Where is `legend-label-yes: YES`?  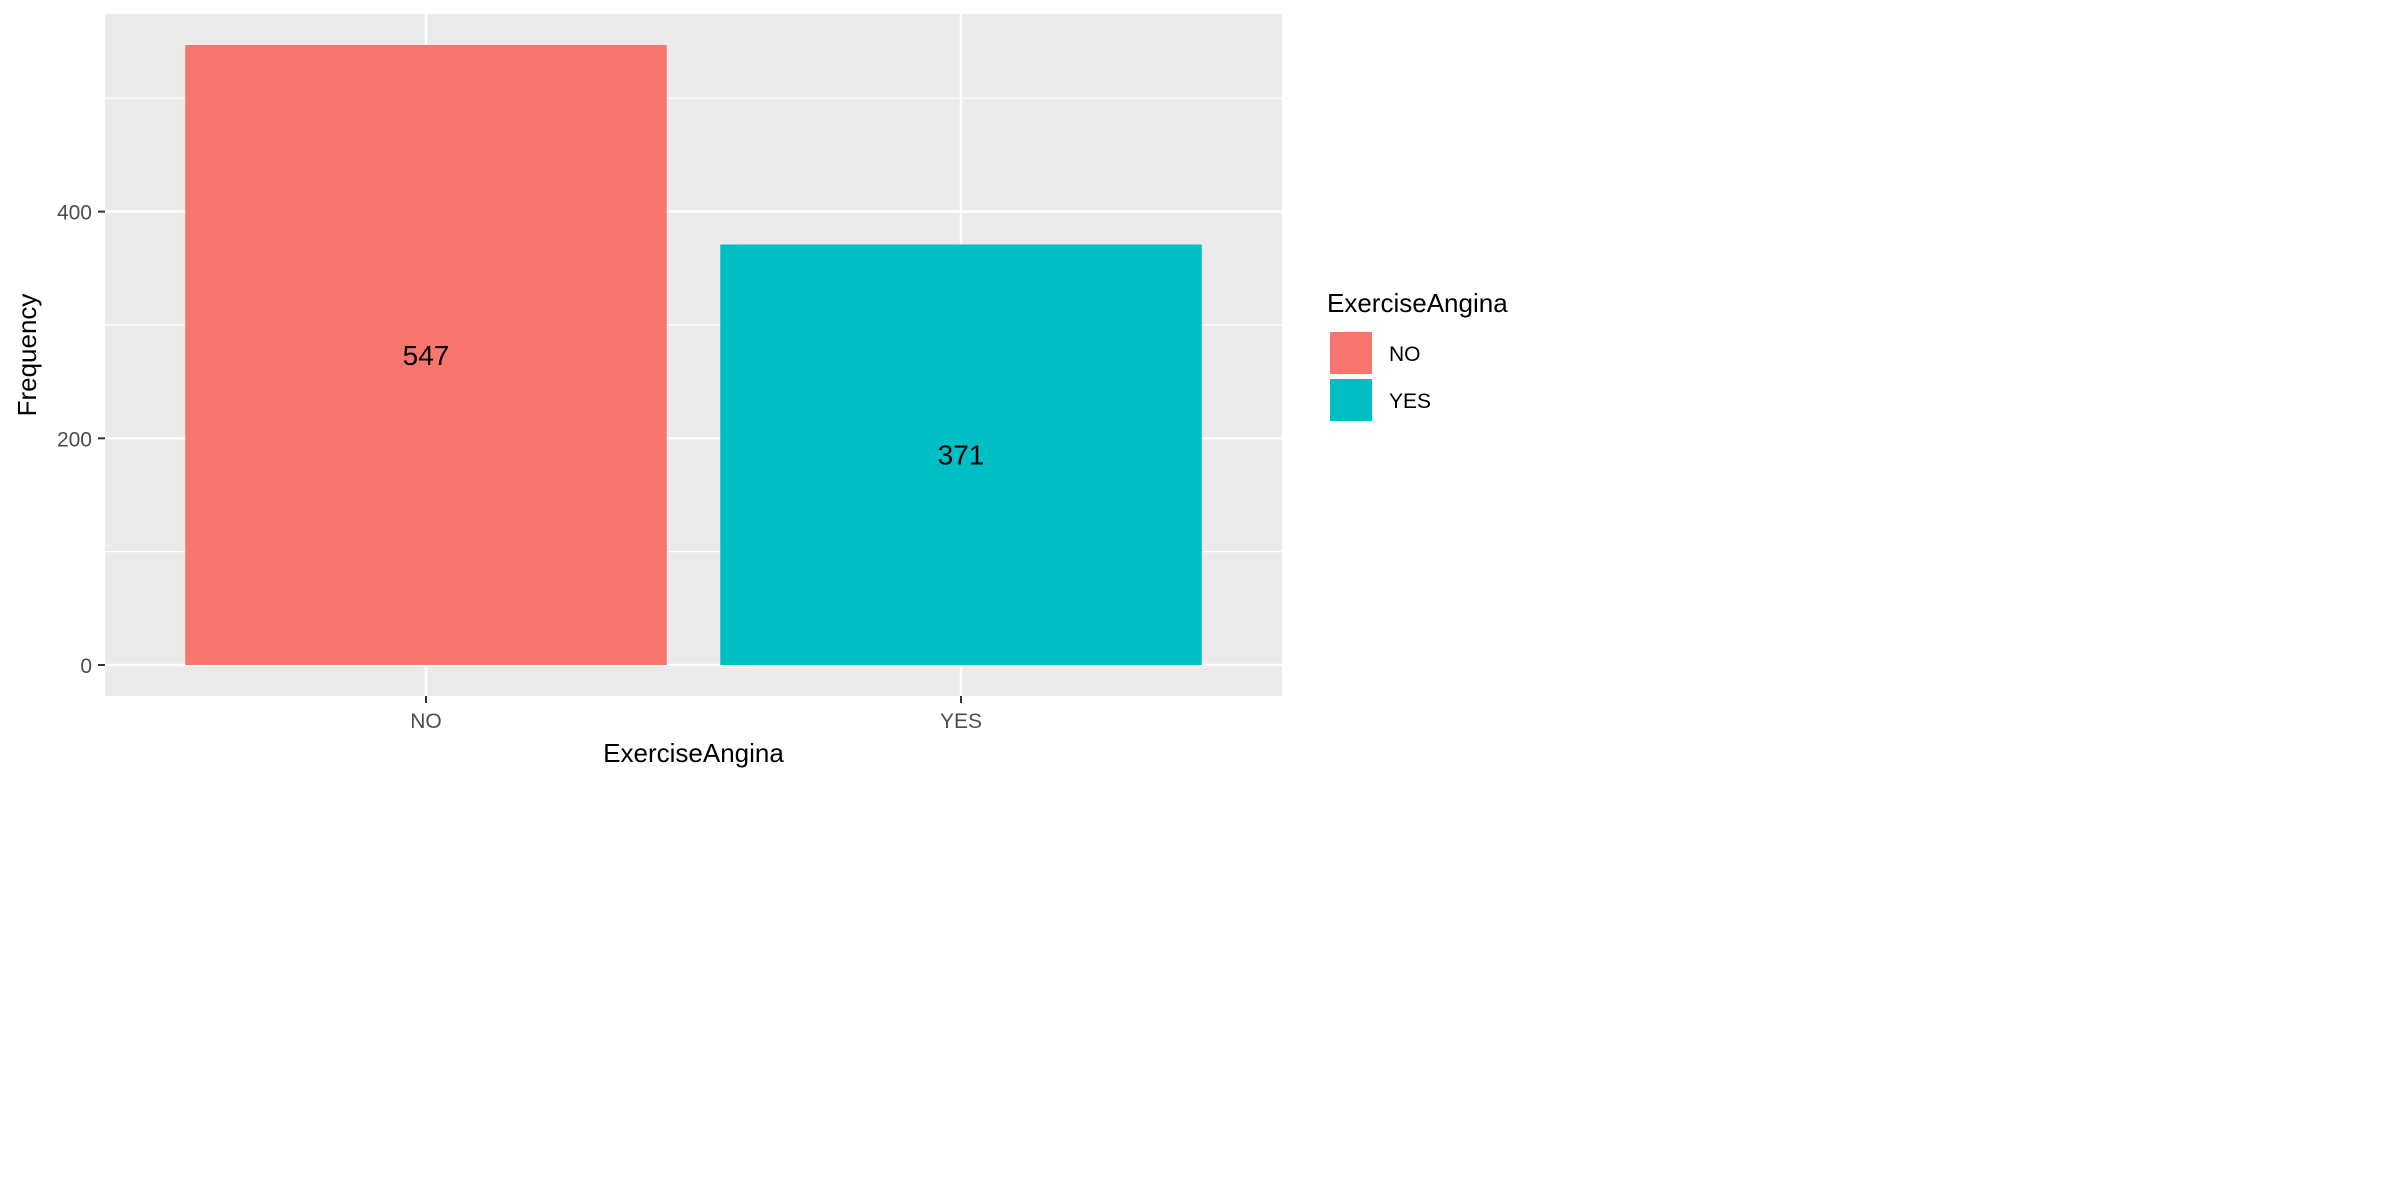 legend-label-yes: YES is located at coordinates (1410, 401).